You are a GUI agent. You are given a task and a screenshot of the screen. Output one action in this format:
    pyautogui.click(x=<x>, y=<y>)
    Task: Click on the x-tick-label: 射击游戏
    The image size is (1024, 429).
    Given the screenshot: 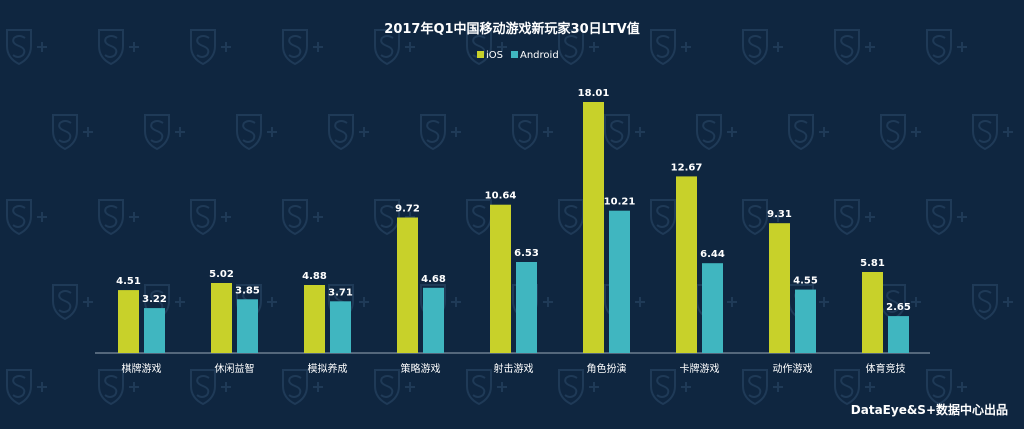 What is the action you would take?
    pyautogui.click(x=514, y=368)
    